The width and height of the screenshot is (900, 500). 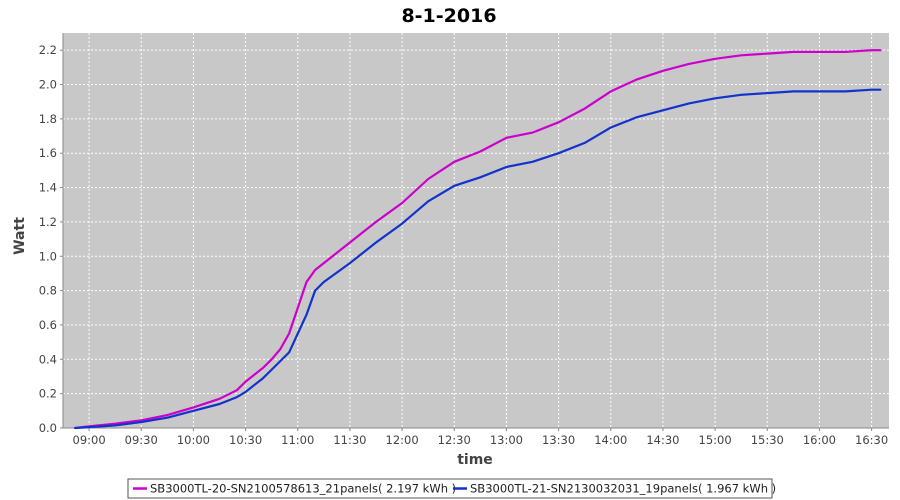 I want to click on x-tick-label: 10:30, so click(x=245, y=440).